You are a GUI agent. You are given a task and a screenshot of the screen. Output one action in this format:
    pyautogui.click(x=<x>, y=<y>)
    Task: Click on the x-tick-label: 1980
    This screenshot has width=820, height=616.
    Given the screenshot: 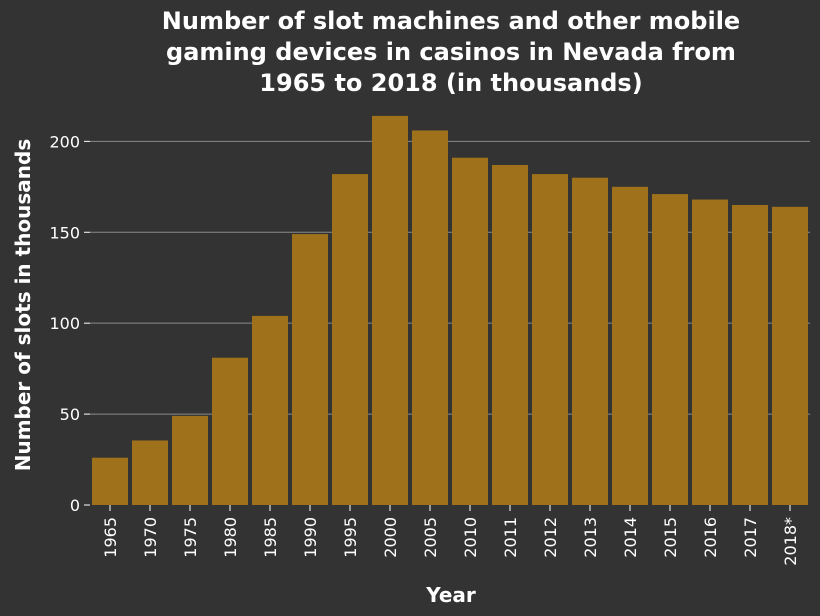 What is the action you would take?
    pyautogui.click(x=230, y=537)
    